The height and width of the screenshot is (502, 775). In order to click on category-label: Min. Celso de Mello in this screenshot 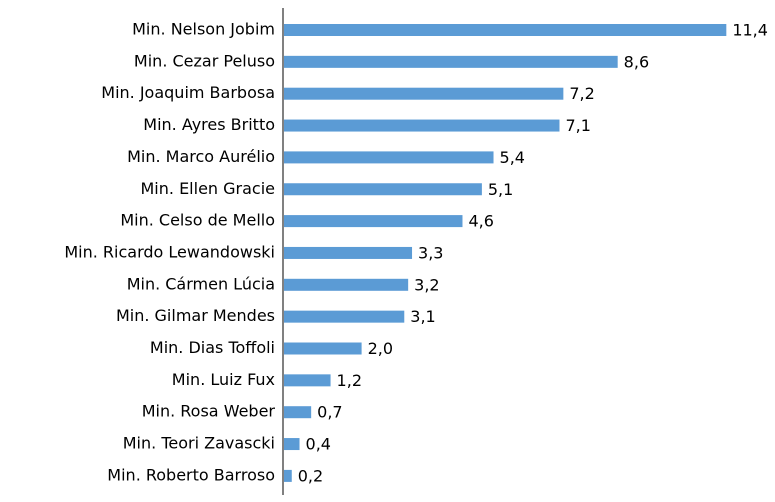, I will do `click(197, 220)`.